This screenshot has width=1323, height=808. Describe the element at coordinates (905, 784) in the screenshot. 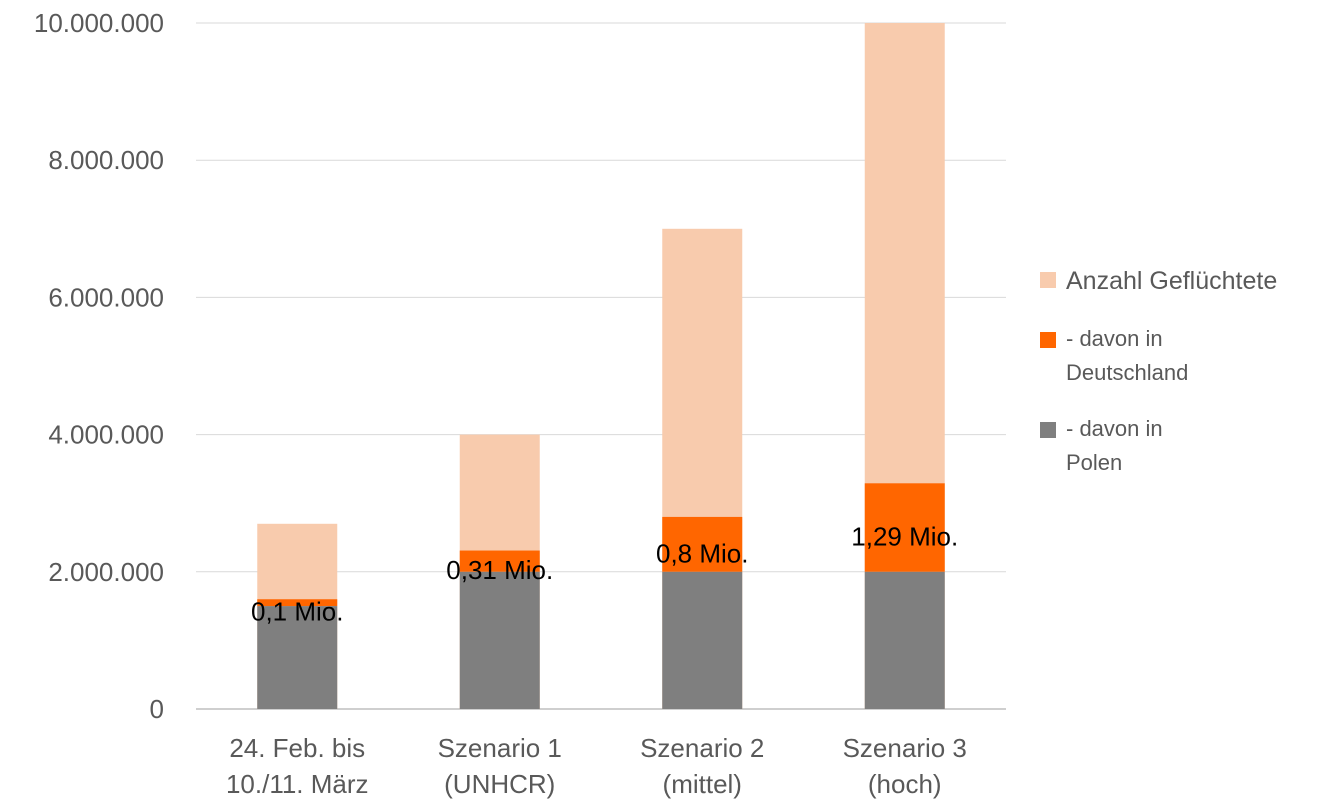

I see `x-category-label: (hoch)` at that location.